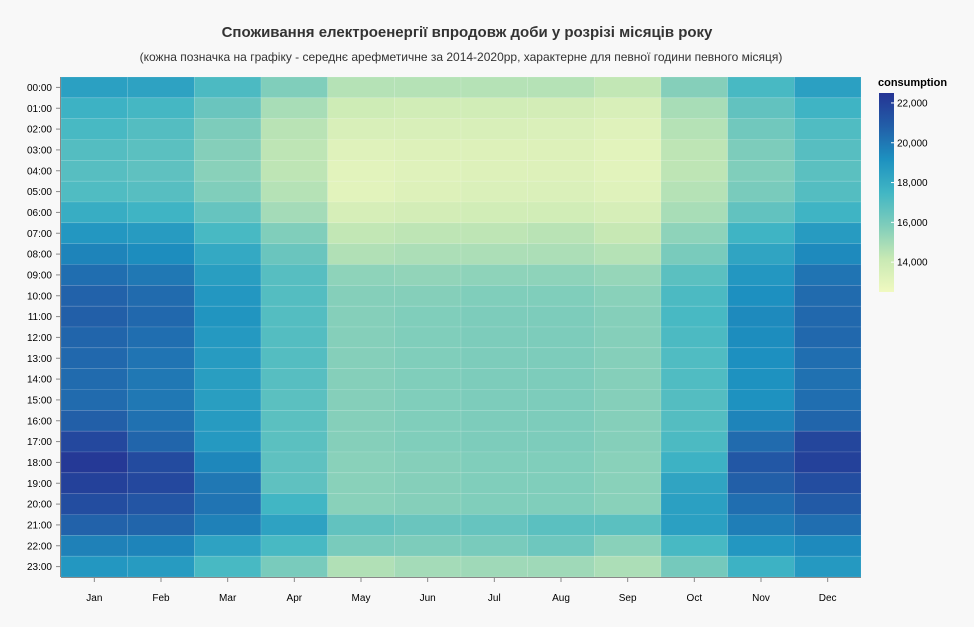 The width and height of the screenshot is (974, 627). What do you see at coordinates (39, 109) in the screenshot?
I see `y-tick-label: 01:00` at bounding box center [39, 109].